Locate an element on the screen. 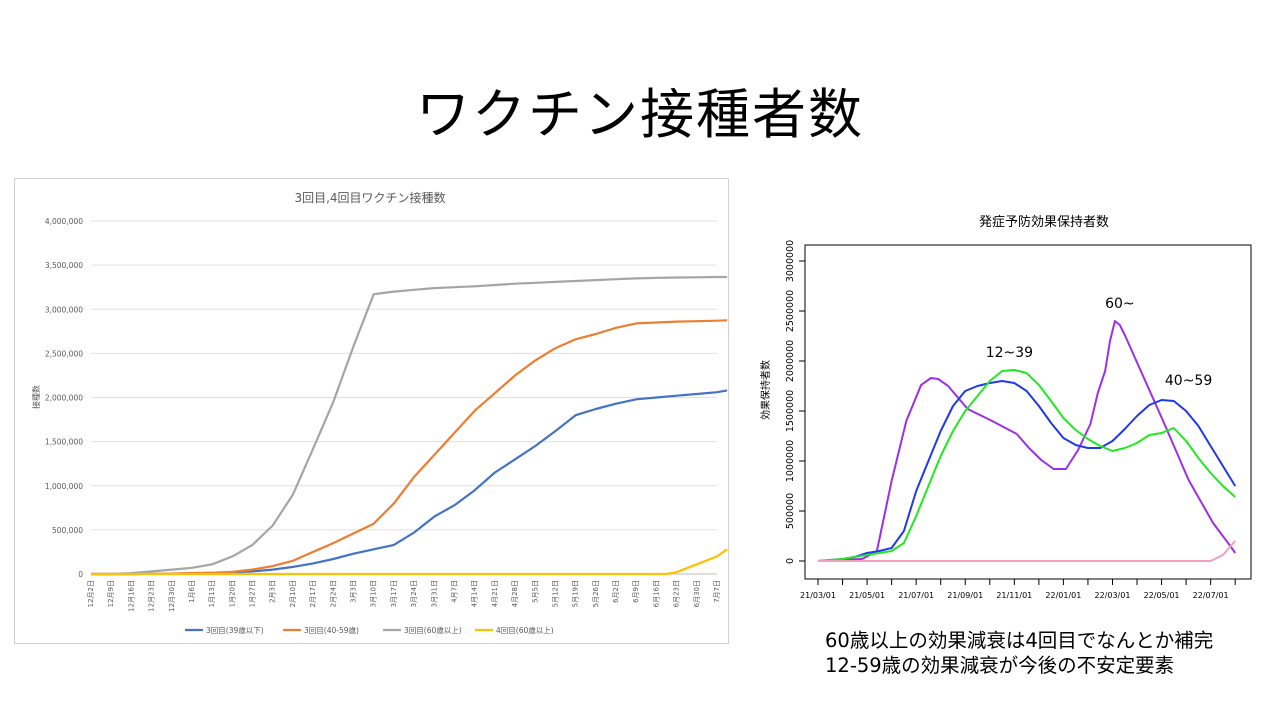  x-tick-label: 5月12日 is located at coordinates (555, 593).